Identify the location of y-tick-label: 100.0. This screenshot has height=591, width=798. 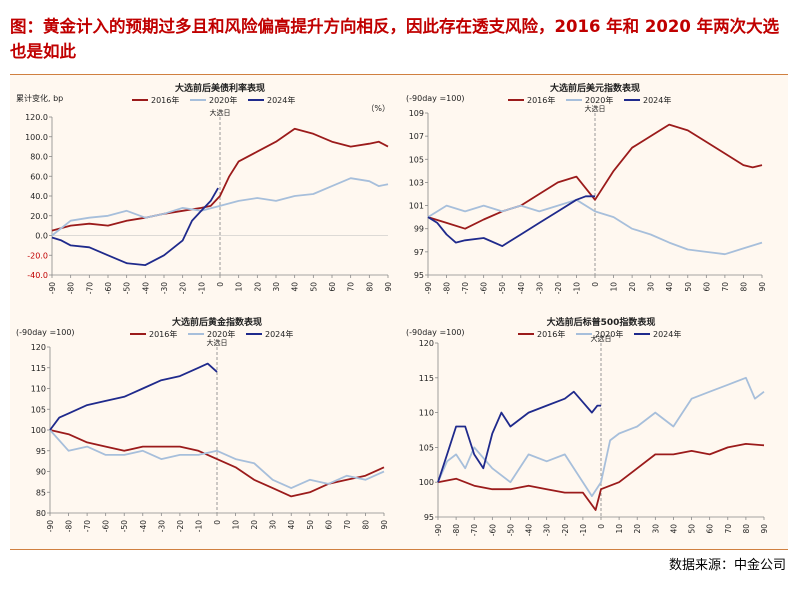
(36, 137).